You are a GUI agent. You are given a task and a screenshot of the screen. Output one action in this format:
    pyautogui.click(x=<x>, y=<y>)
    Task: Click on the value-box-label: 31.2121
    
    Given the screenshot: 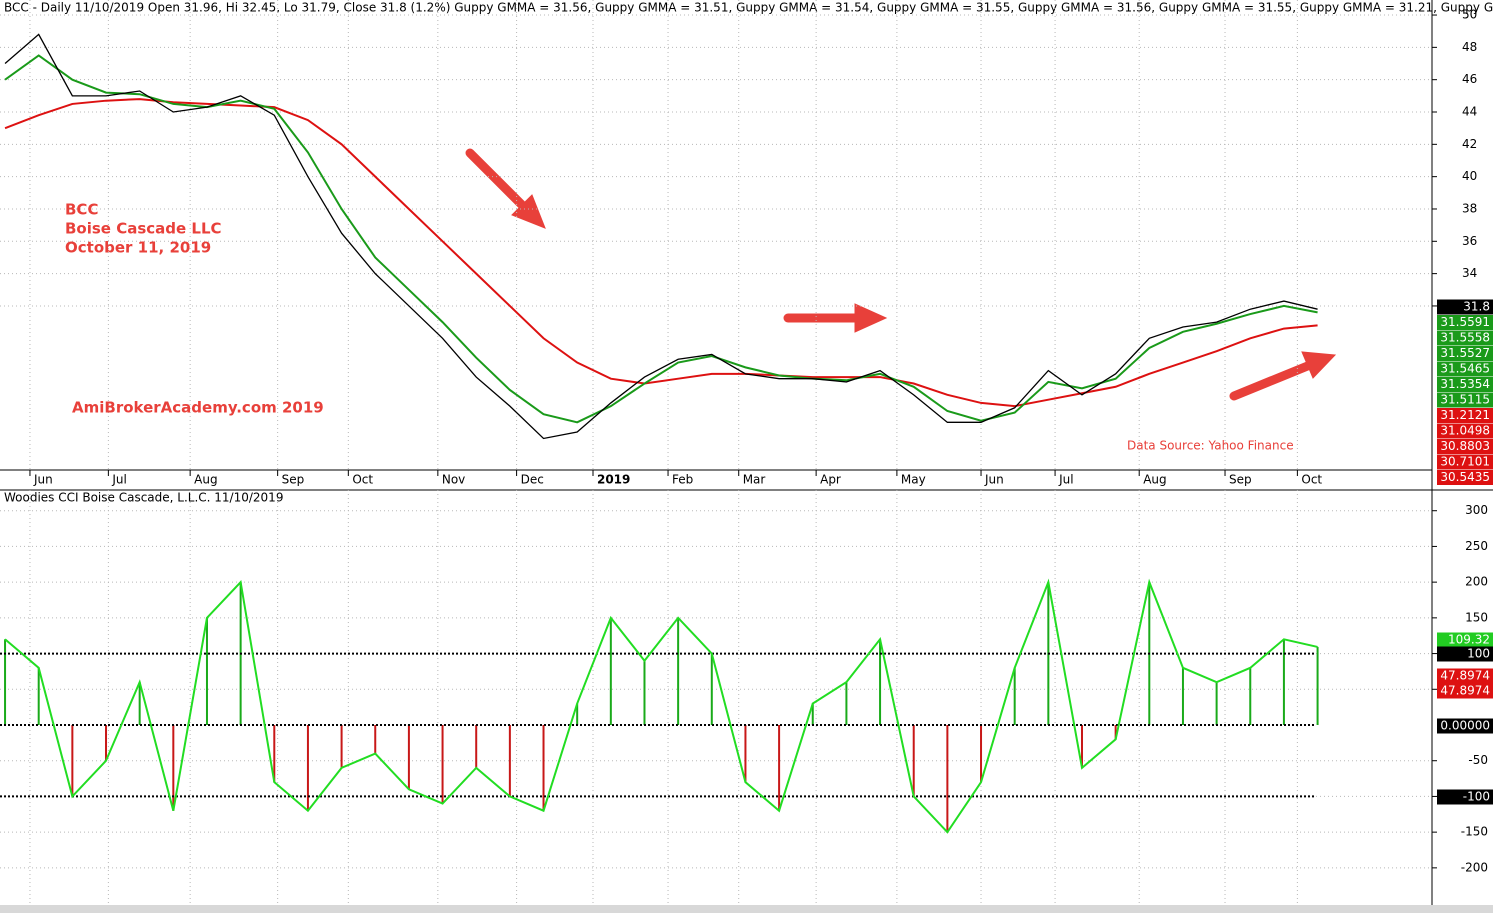 What is the action you would take?
    pyautogui.click(x=1465, y=415)
    